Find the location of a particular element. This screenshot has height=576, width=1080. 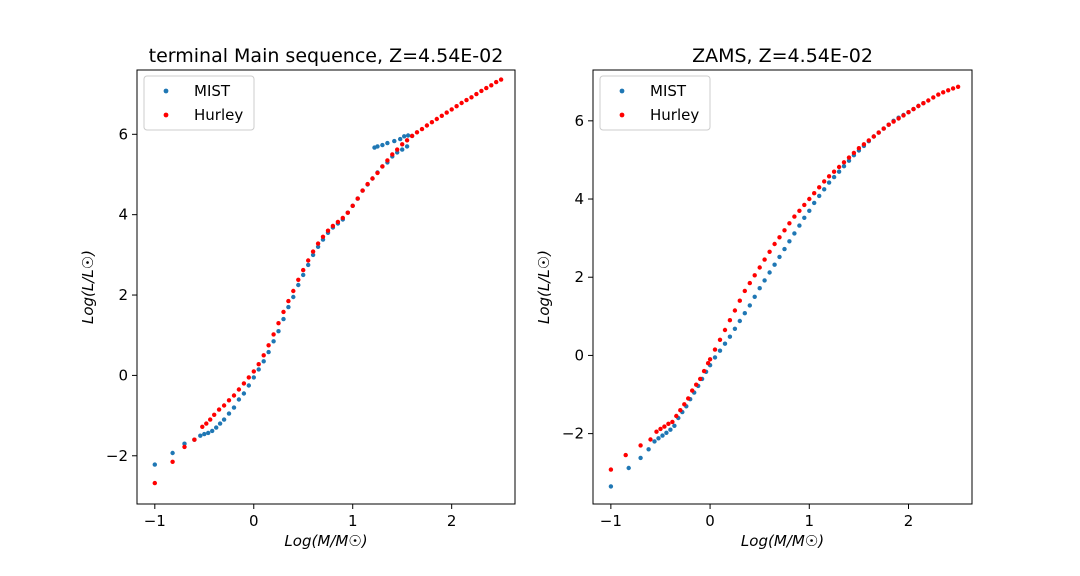

x-tick-label: 2 is located at coordinates (909, 521).